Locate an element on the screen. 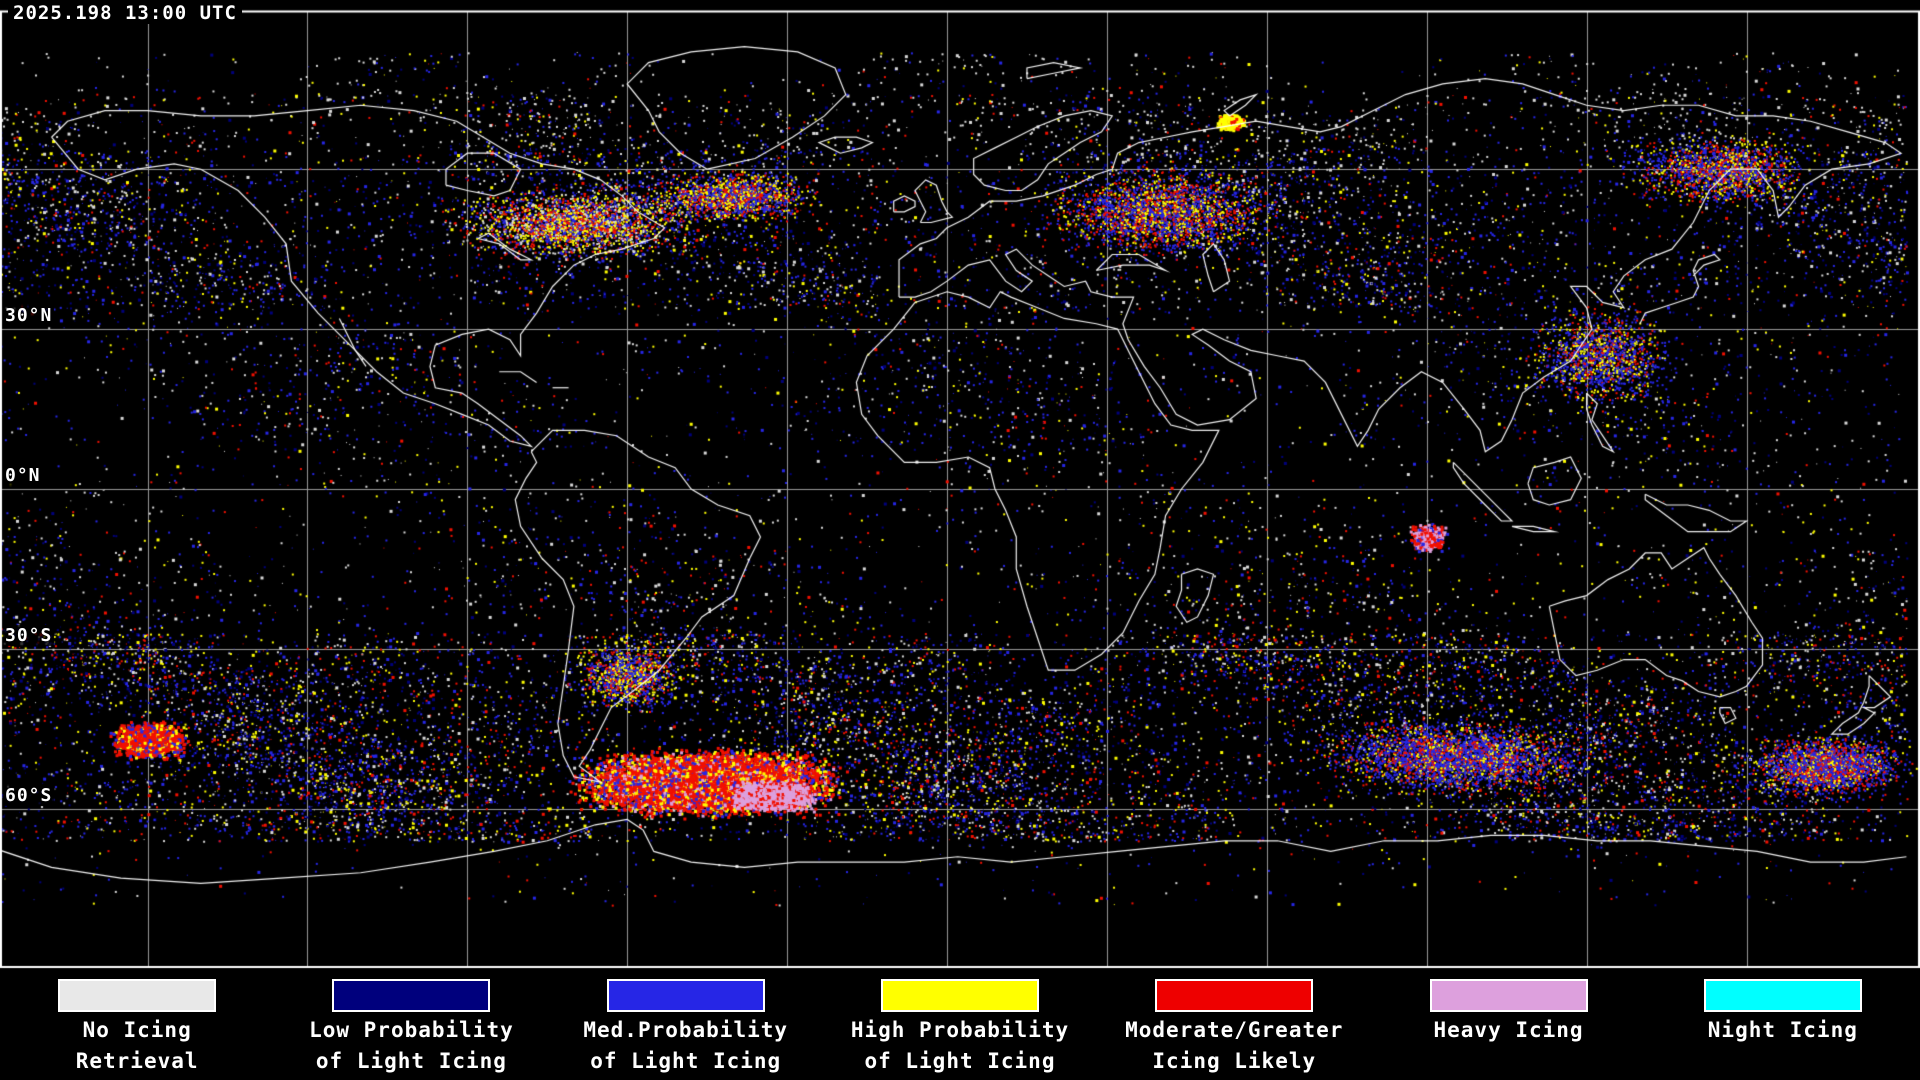  legend-label: No Icing is located at coordinates (137, 1030).